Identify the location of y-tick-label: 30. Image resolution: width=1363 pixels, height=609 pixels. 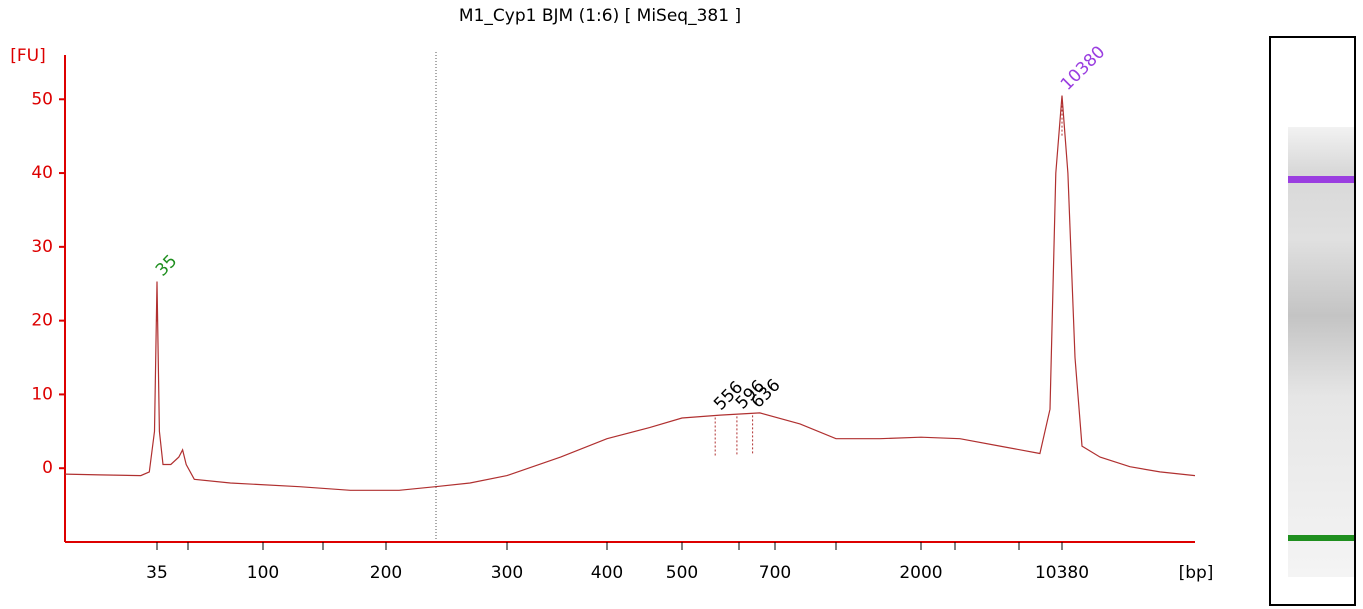
(42, 247).